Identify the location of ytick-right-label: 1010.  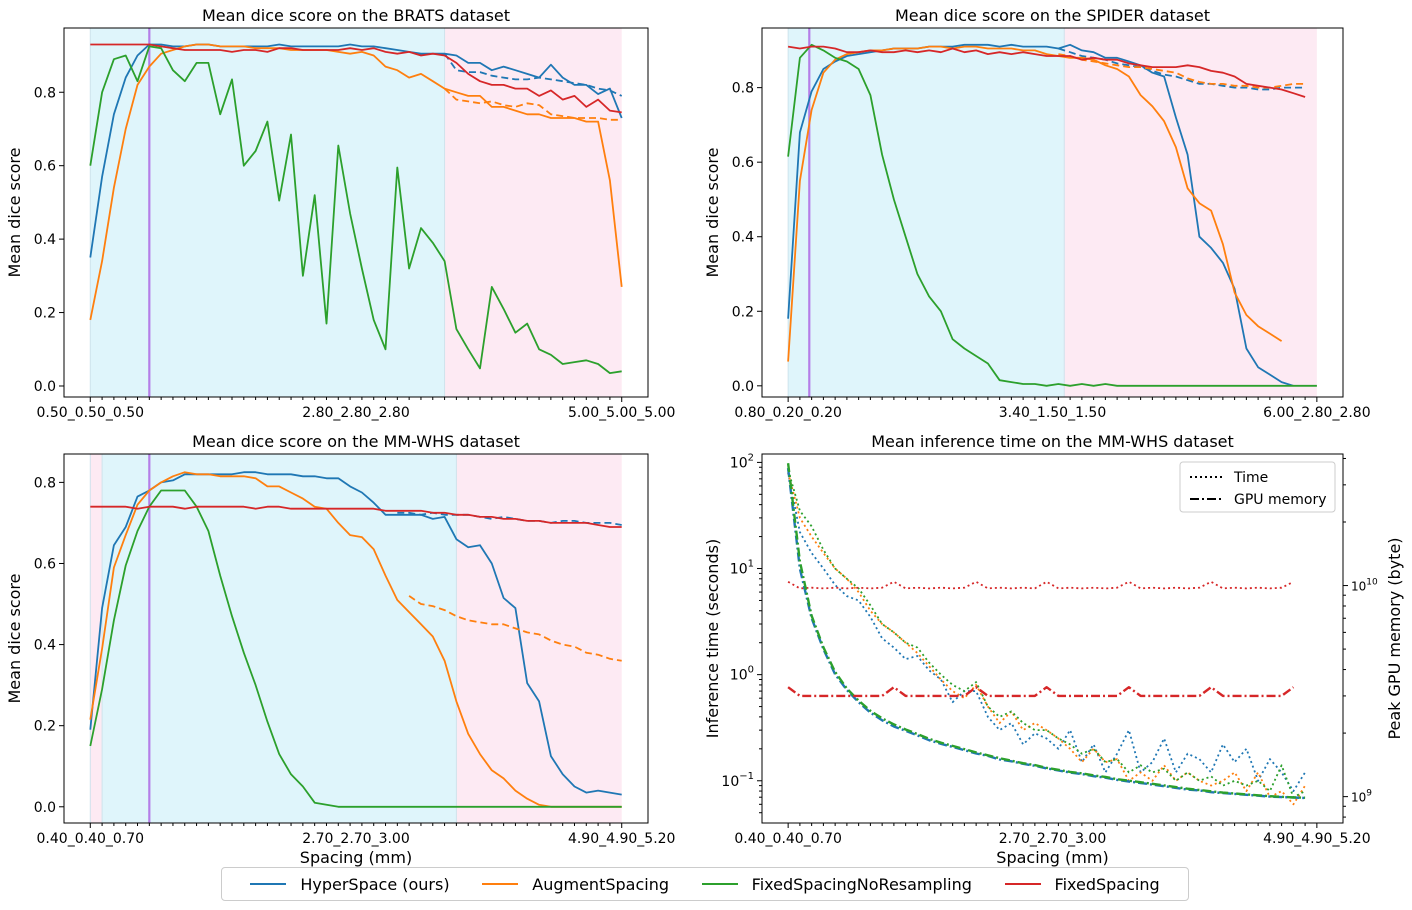
(1364, 586).